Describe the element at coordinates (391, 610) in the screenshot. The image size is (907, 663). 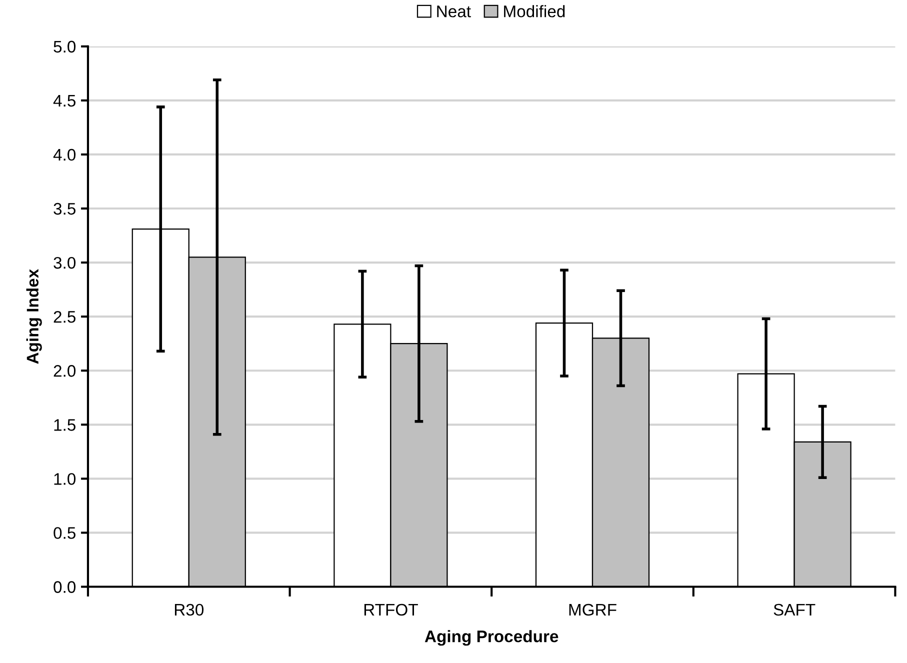
I see `x-tick-label: RTFOT` at that location.